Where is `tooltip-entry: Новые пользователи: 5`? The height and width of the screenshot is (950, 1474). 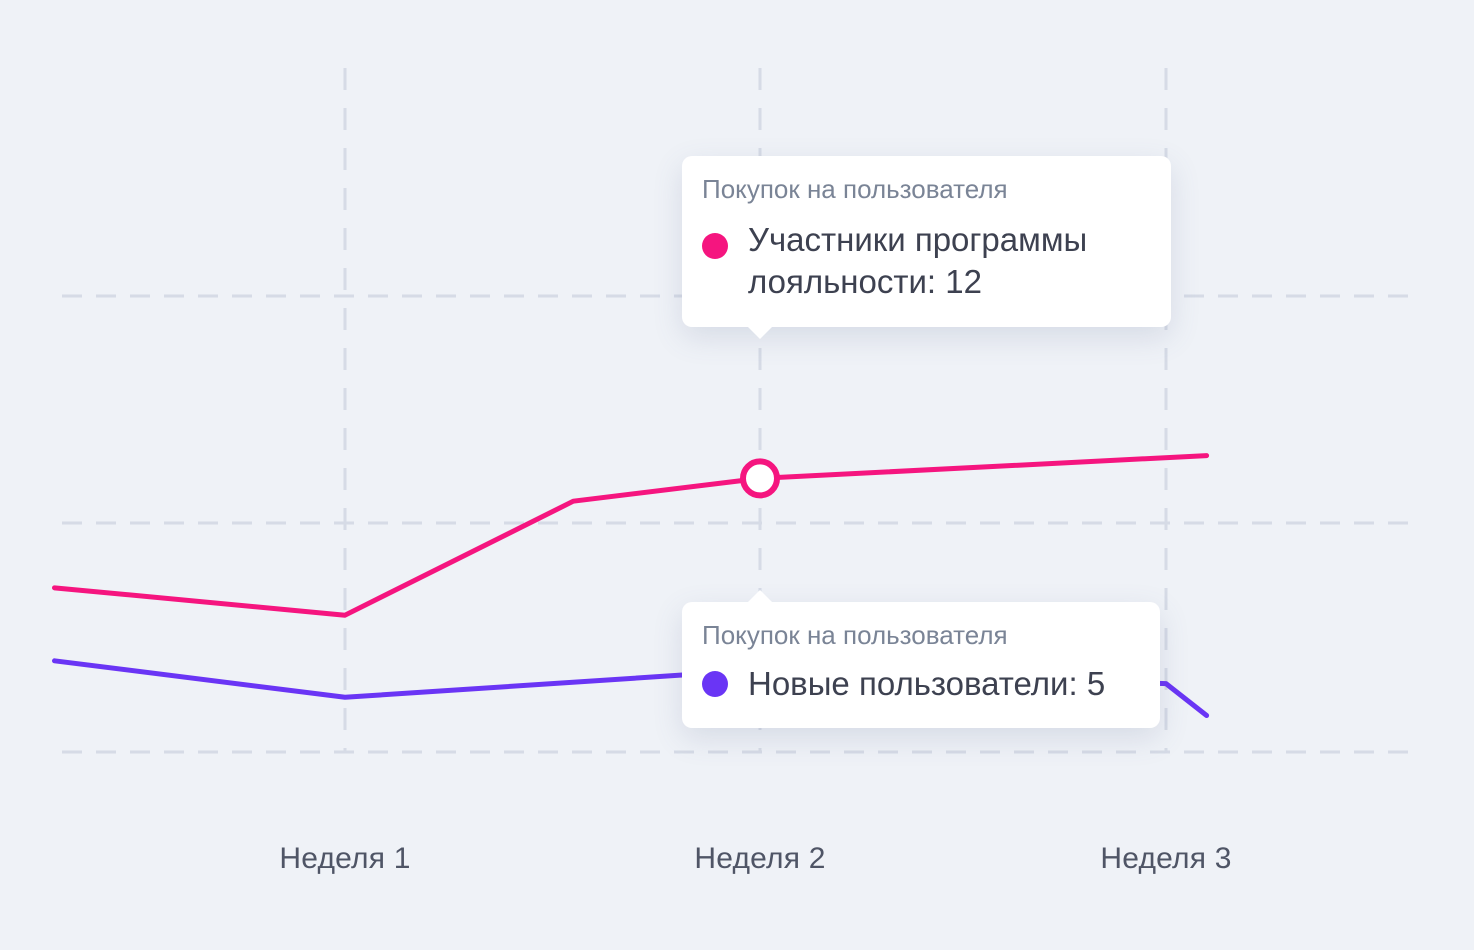
tooltip-entry: Новые пользователи: 5 is located at coordinates (920, 684).